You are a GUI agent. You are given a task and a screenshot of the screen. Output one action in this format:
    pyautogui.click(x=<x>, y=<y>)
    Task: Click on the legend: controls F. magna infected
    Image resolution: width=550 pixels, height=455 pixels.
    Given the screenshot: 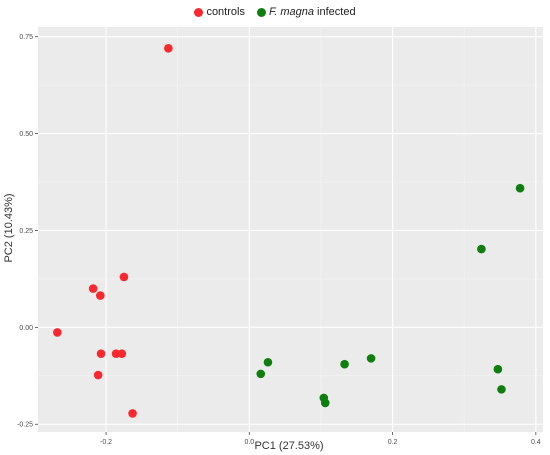 What is the action you would take?
    pyautogui.click(x=275, y=12)
    